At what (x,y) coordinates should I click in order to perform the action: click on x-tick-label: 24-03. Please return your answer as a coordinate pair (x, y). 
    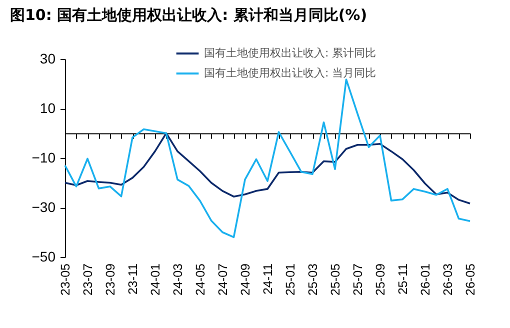
    Looking at the image, I should click on (178, 279).